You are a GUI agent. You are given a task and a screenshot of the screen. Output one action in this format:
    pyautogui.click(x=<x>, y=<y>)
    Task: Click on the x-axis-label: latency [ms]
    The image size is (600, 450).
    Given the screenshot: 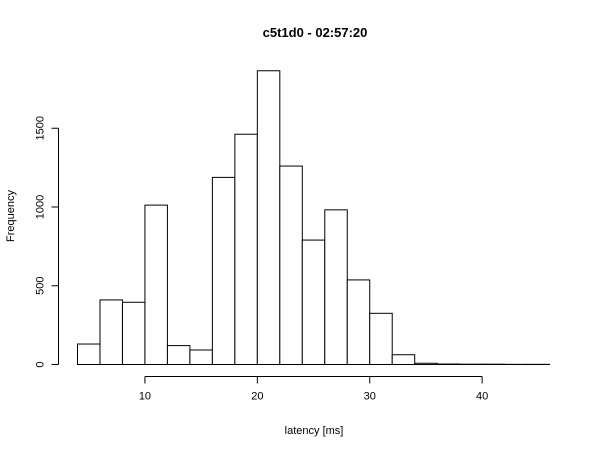 What is the action you would take?
    pyautogui.click(x=314, y=431)
    